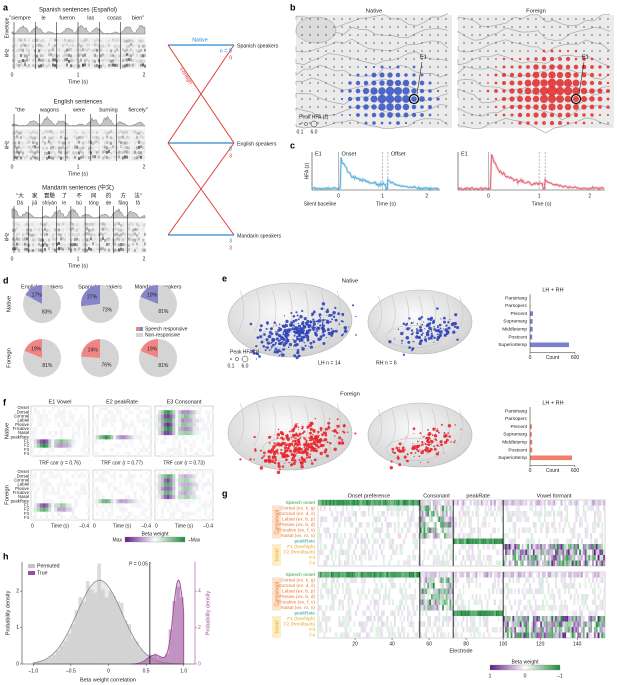  I want to click on x-tick-label: 2, so click(426, 196).